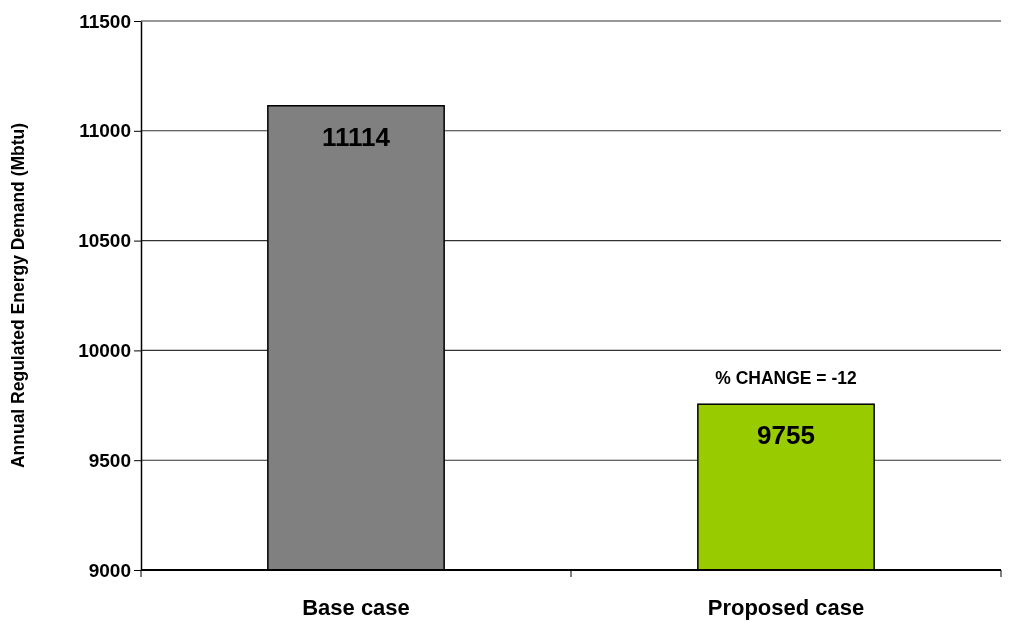  I want to click on y-tick-label: 9000, so click(109, 570).